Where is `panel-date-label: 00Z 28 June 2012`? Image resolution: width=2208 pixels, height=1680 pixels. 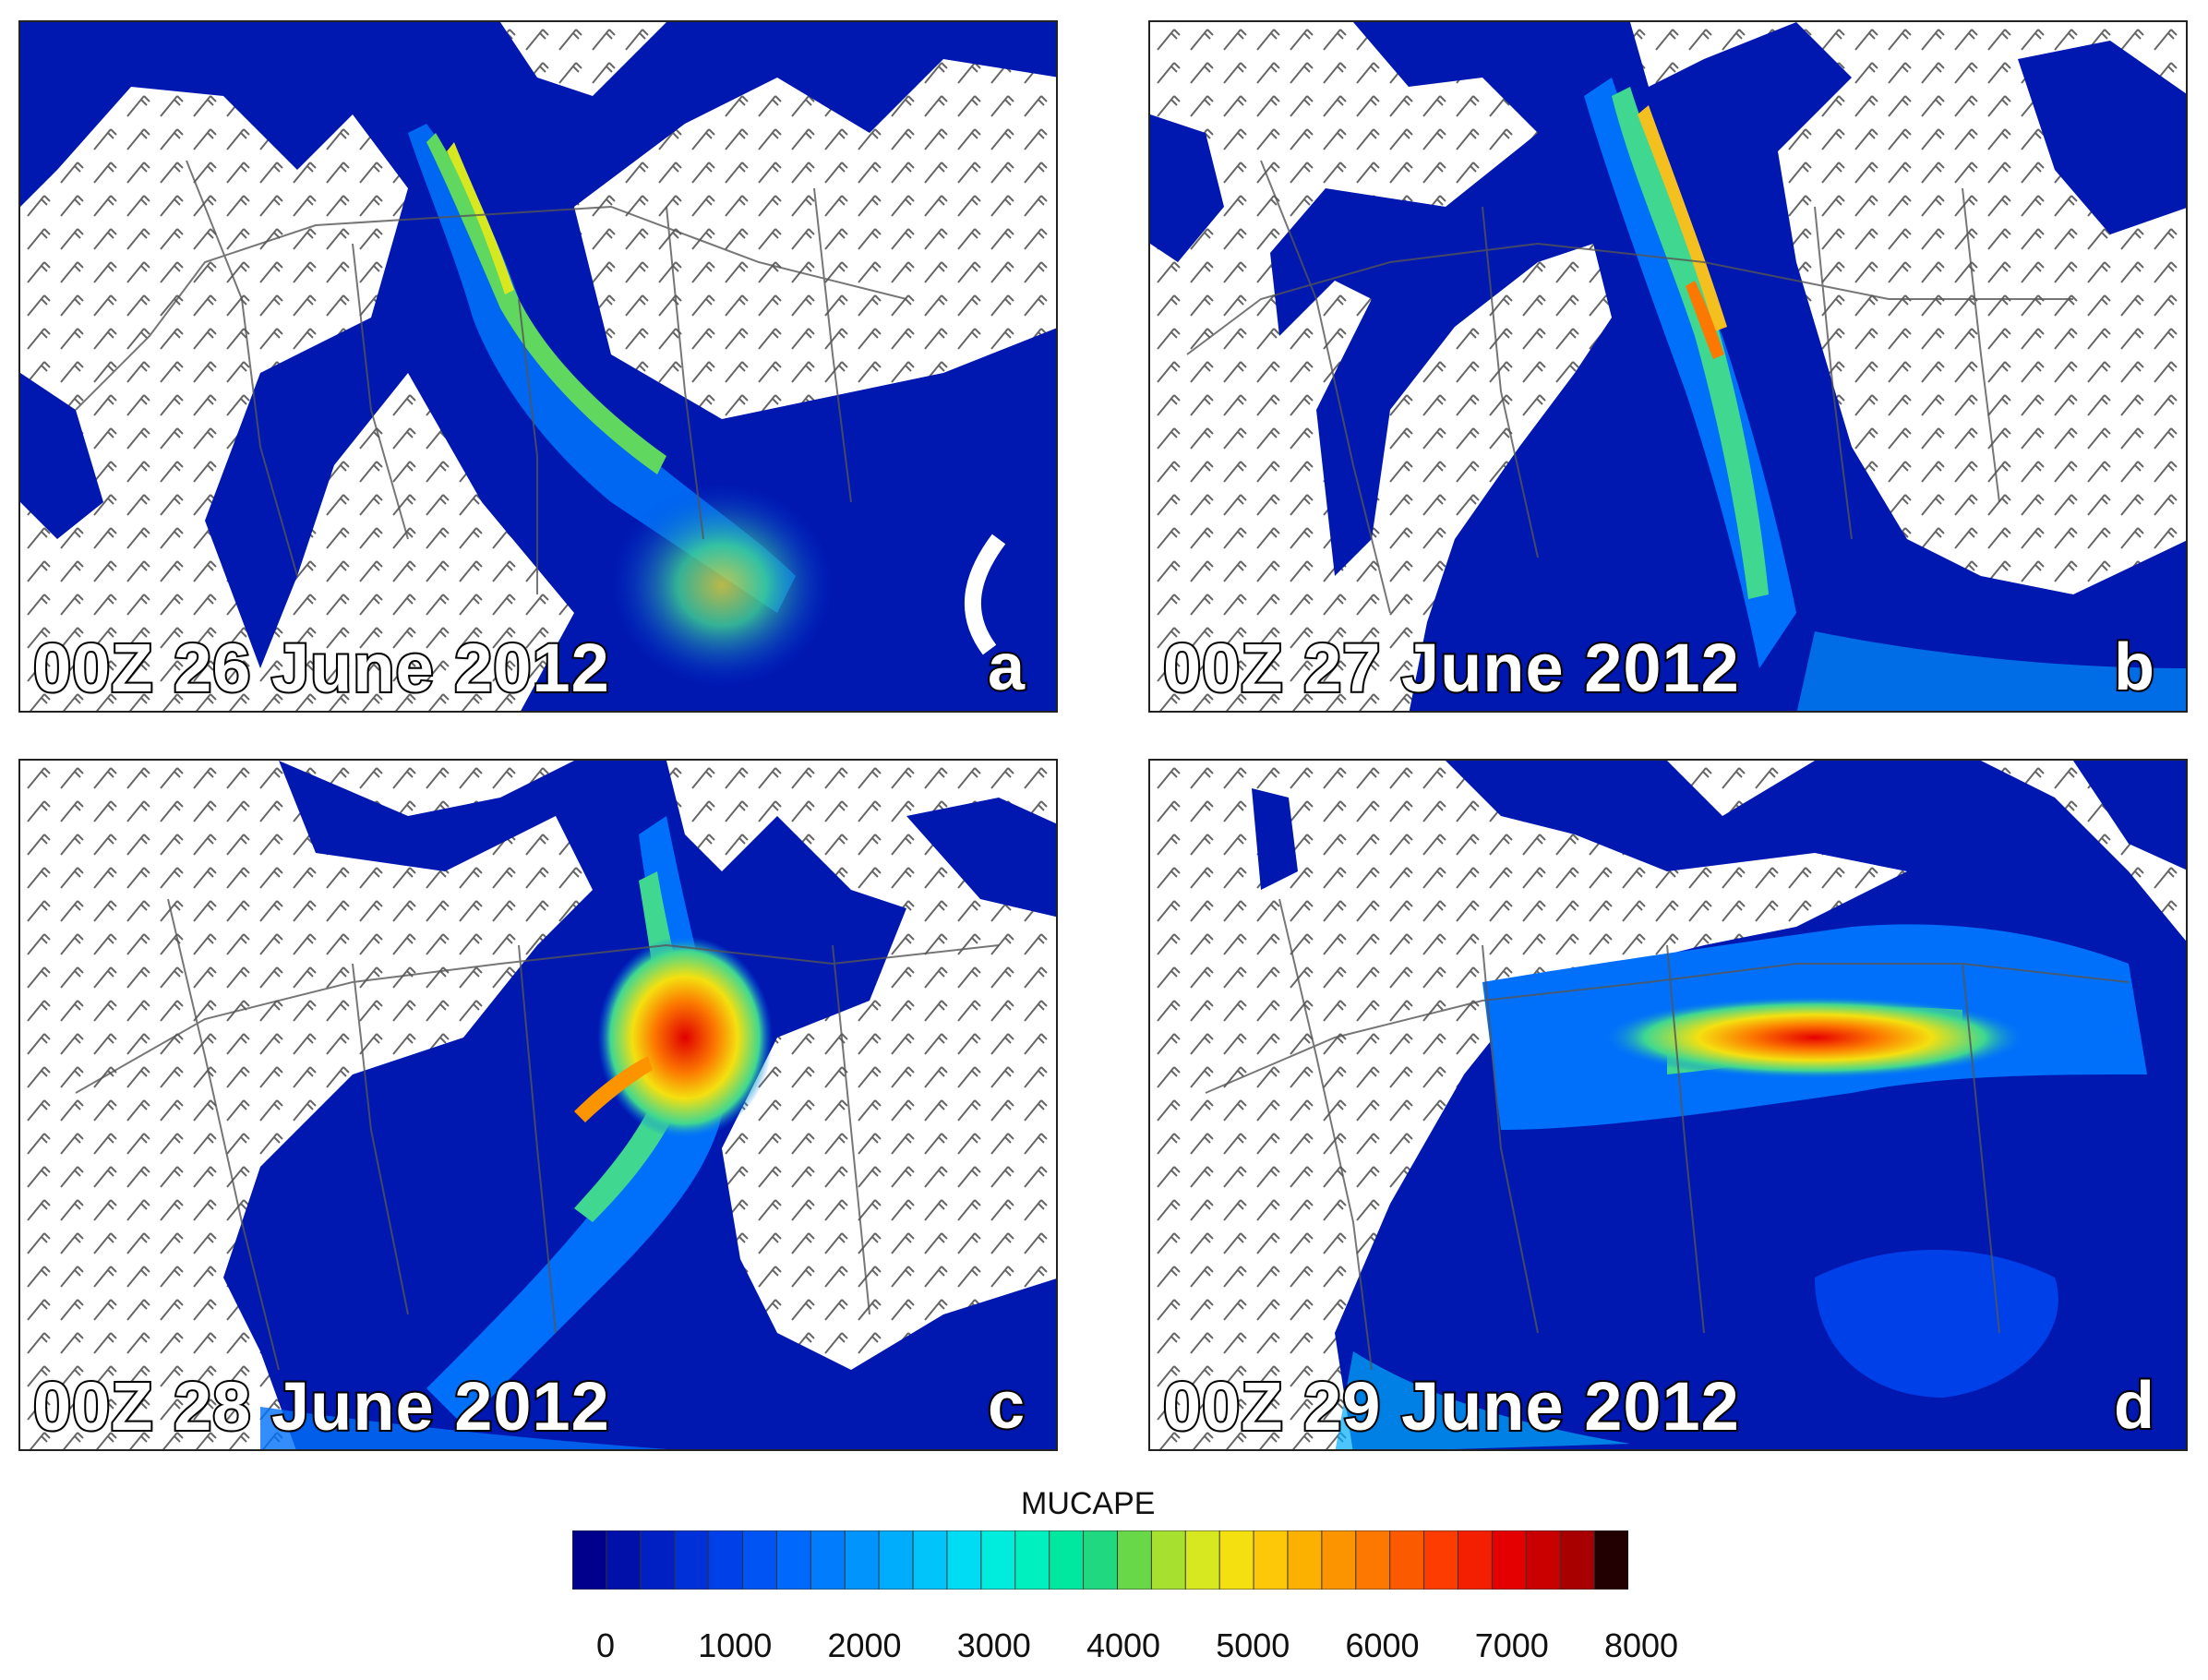
panel-date-label: 00Z 28 June 2012 is located at coordinates (321, 1406).